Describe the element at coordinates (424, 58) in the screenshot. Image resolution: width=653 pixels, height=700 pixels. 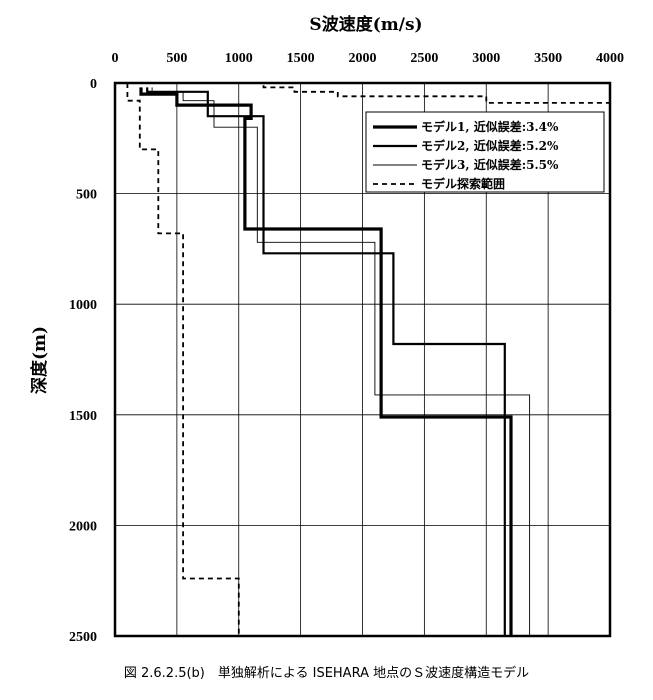
I see `x-tick-label: 2500` at that location.